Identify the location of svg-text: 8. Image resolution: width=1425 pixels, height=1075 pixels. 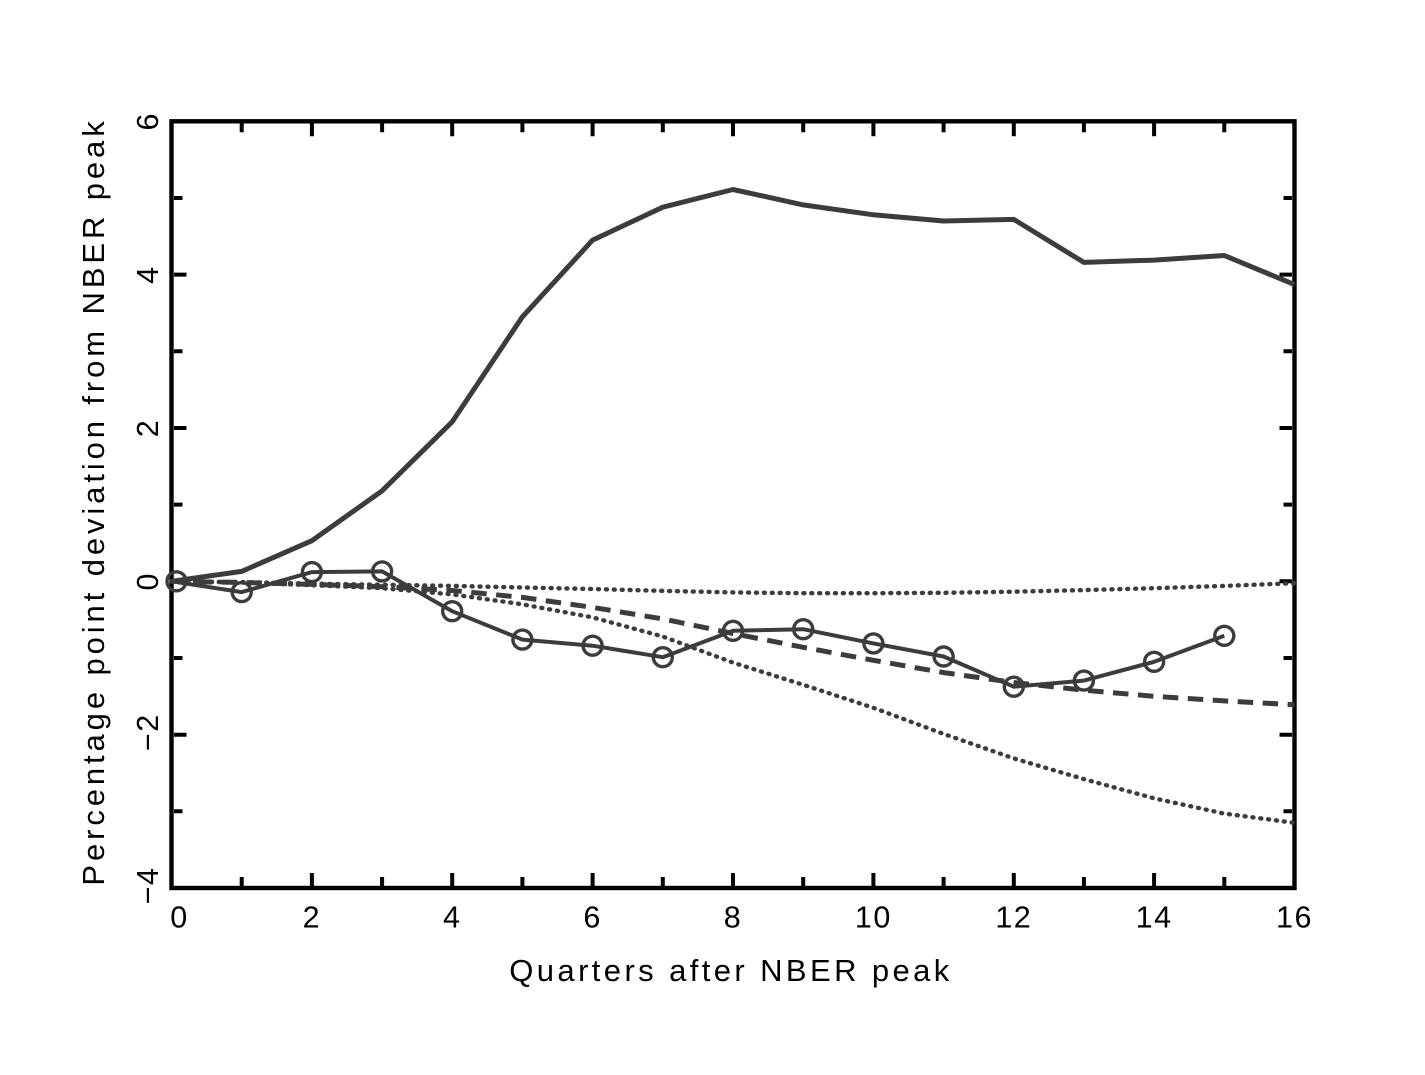
(733, 918).